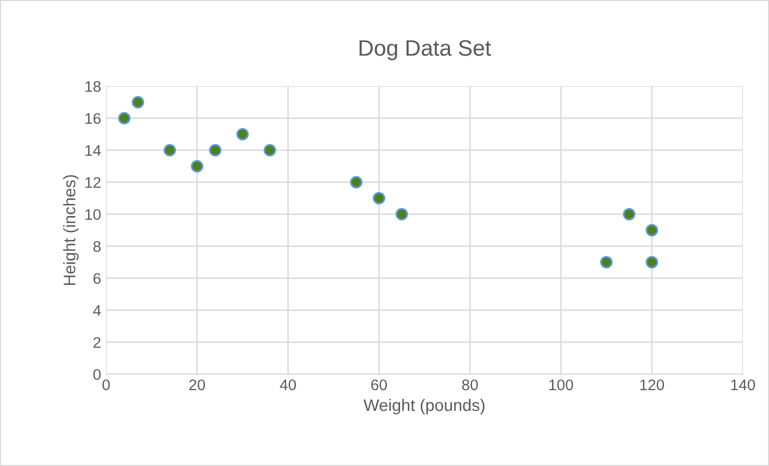 The height and width of the screenshot is (466, 769). Describe the element at coordinates (97, 246) in the screenshot. I see `y-tick-label: 8` at that location.